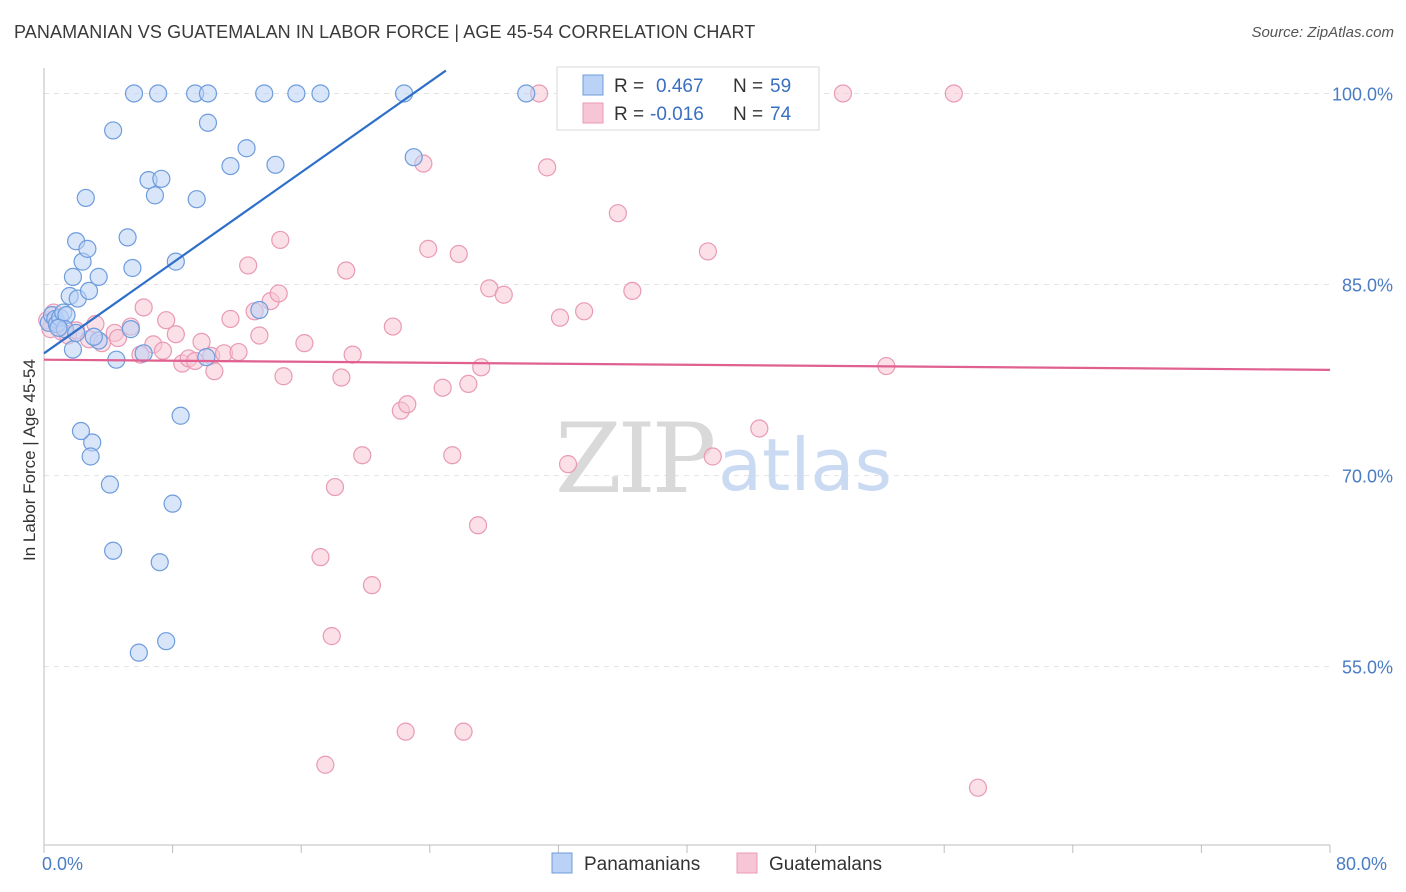 This screenshot has height=892, width=1406. I want to click on legend-r-value-1: 0.467, so click(680, 86).